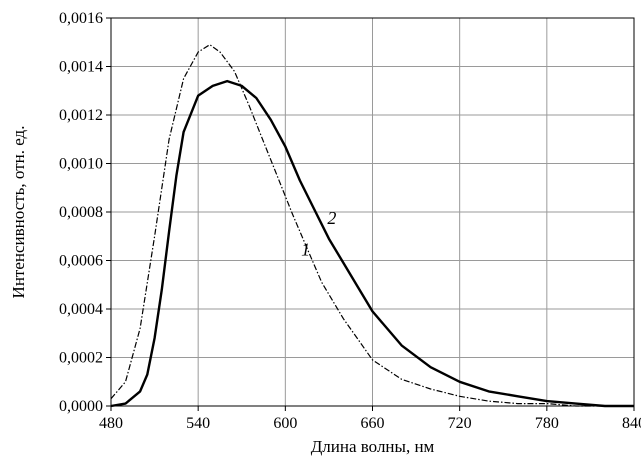 This screenshot has width=641, height=462. I want to click on y-tick-label: 0,0008, so click(81, 212).